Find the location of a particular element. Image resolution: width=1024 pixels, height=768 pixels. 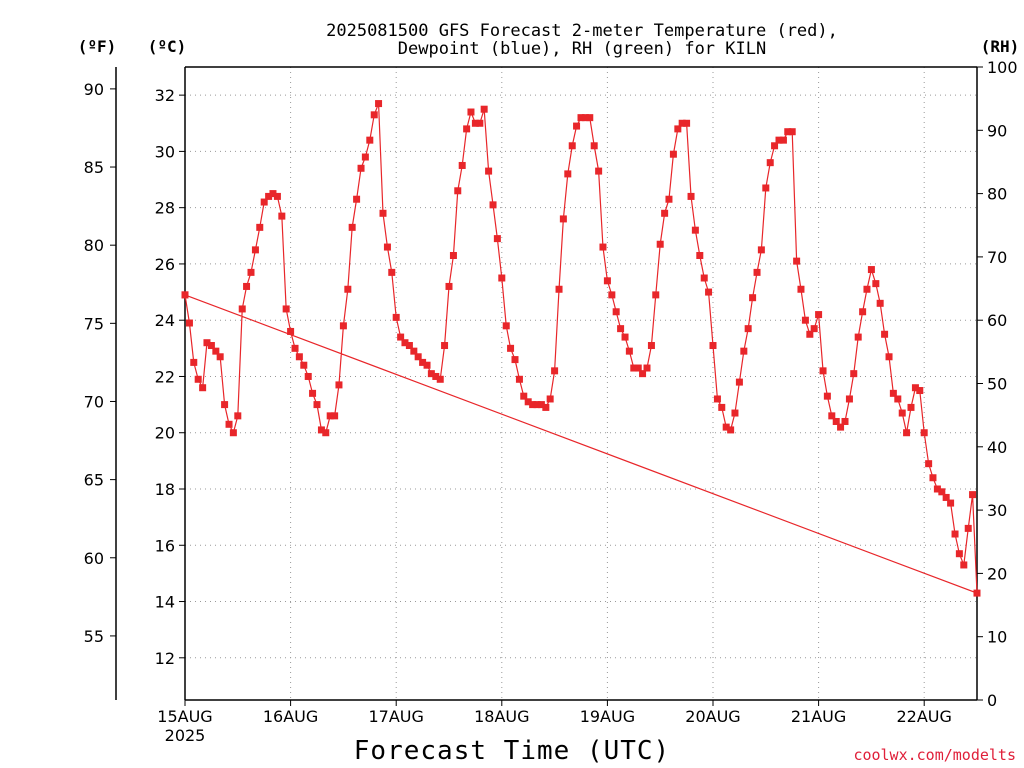

x-tick-label: 15AUG is located at coordinates (184, 716).